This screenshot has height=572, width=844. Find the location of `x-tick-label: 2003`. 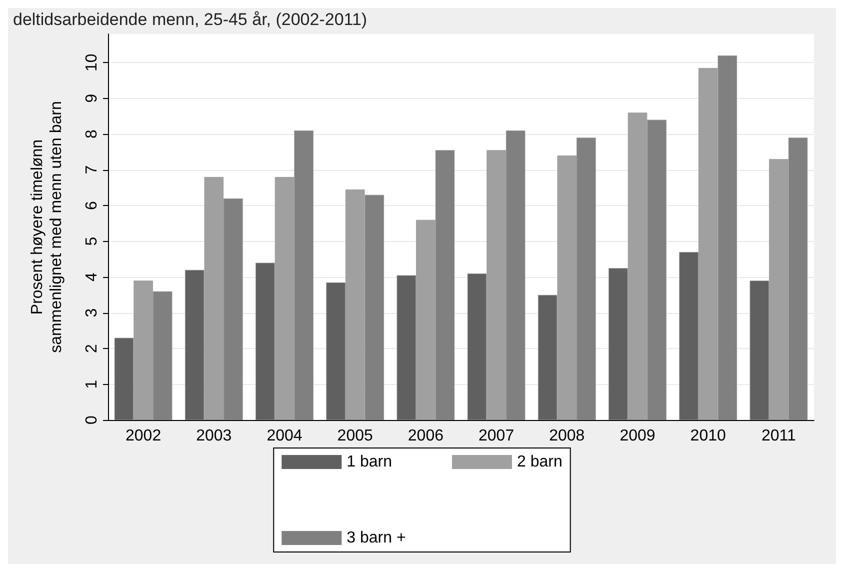

x-tick-label: 2003 is located at coordinates (214, 436).